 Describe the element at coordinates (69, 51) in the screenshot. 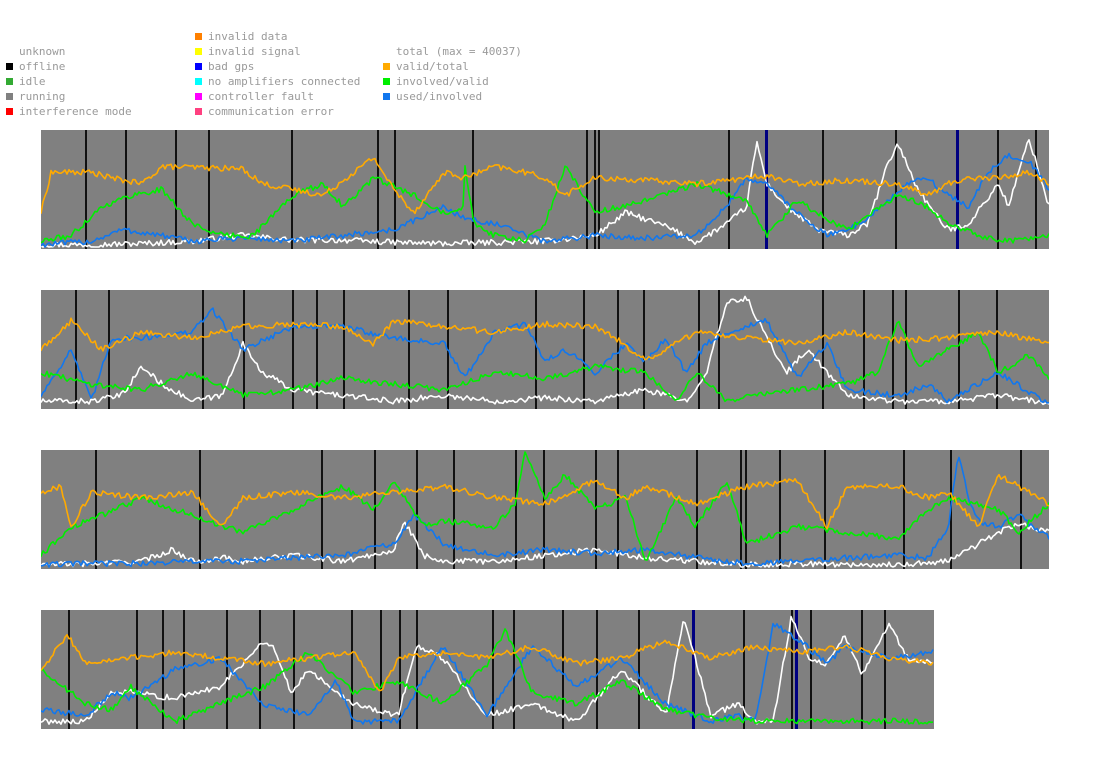

I see `legend-item: unknown` at that location.